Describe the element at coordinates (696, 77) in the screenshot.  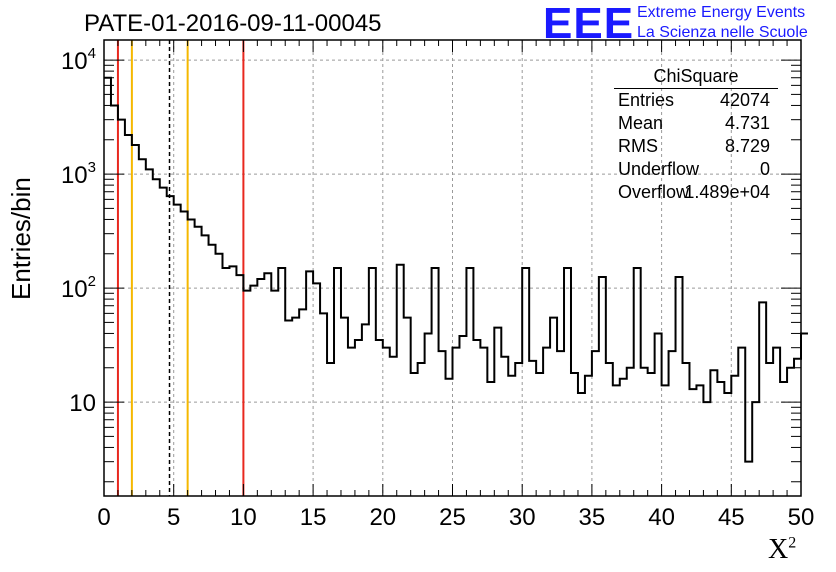
I see `stats-title: ChiSquare` at that location.